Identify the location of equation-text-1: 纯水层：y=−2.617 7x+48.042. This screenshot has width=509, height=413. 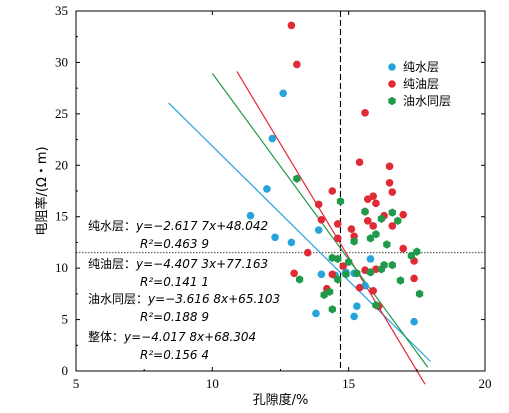
(178, 226).